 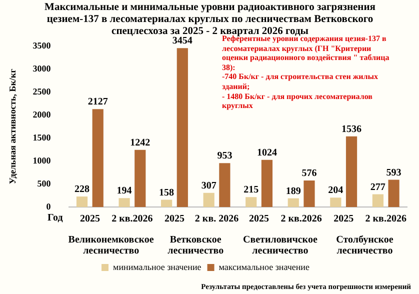 I want to click on y-tick-label: 0, so click(x=49, y=206).